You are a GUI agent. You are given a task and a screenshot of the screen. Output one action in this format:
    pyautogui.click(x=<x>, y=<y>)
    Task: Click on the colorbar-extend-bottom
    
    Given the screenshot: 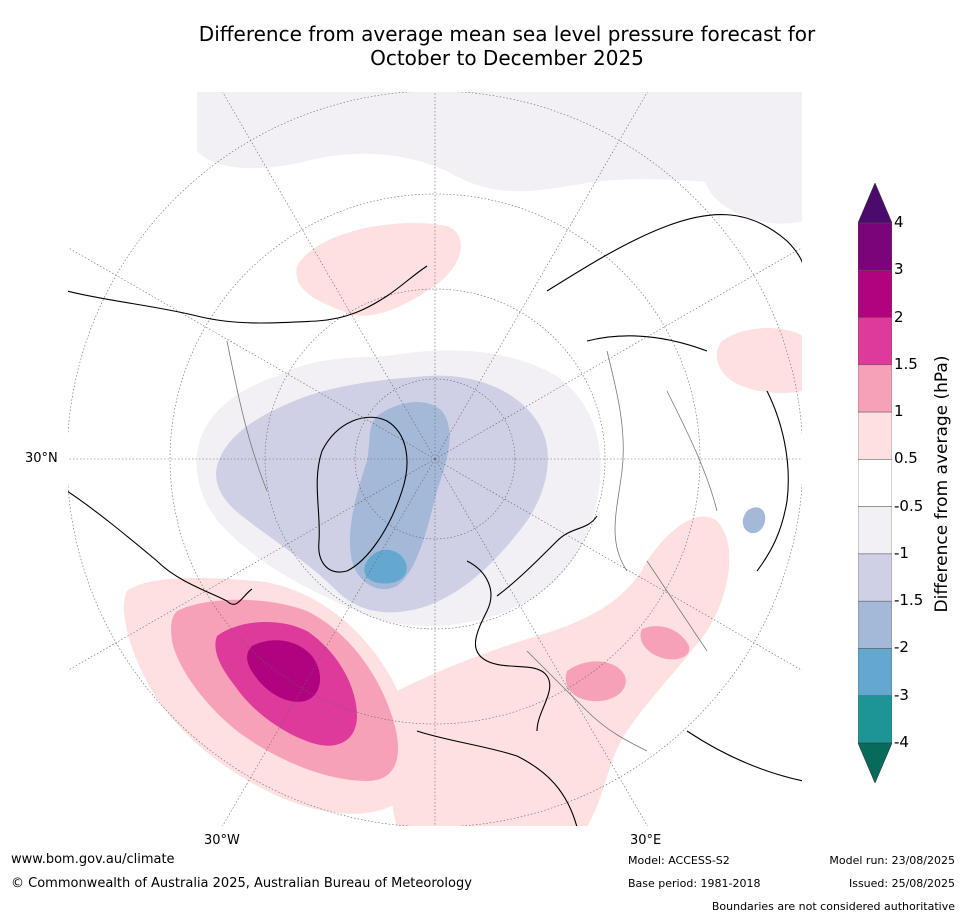 What is the action you would take?
    pyautogui.click(x=875, y=762)
    